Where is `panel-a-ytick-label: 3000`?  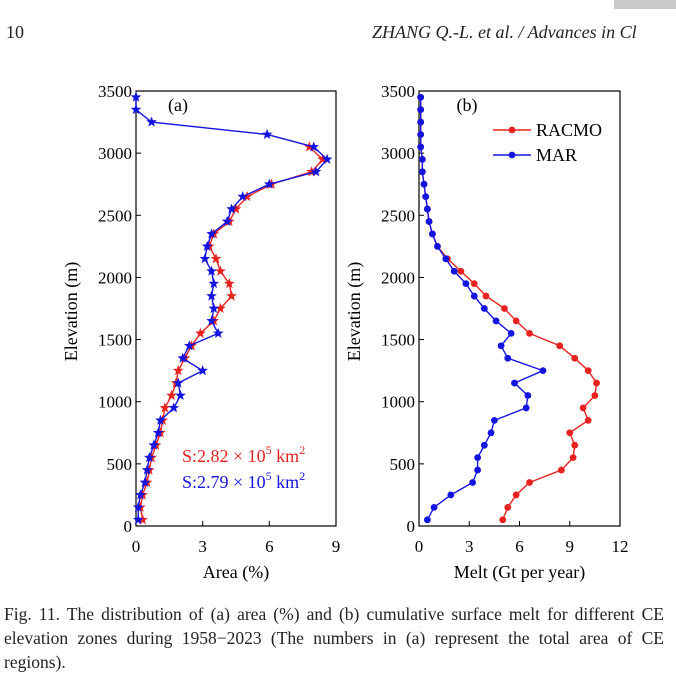 panel-a-ytick-label: 3000 is located at coordinates (115, 153).